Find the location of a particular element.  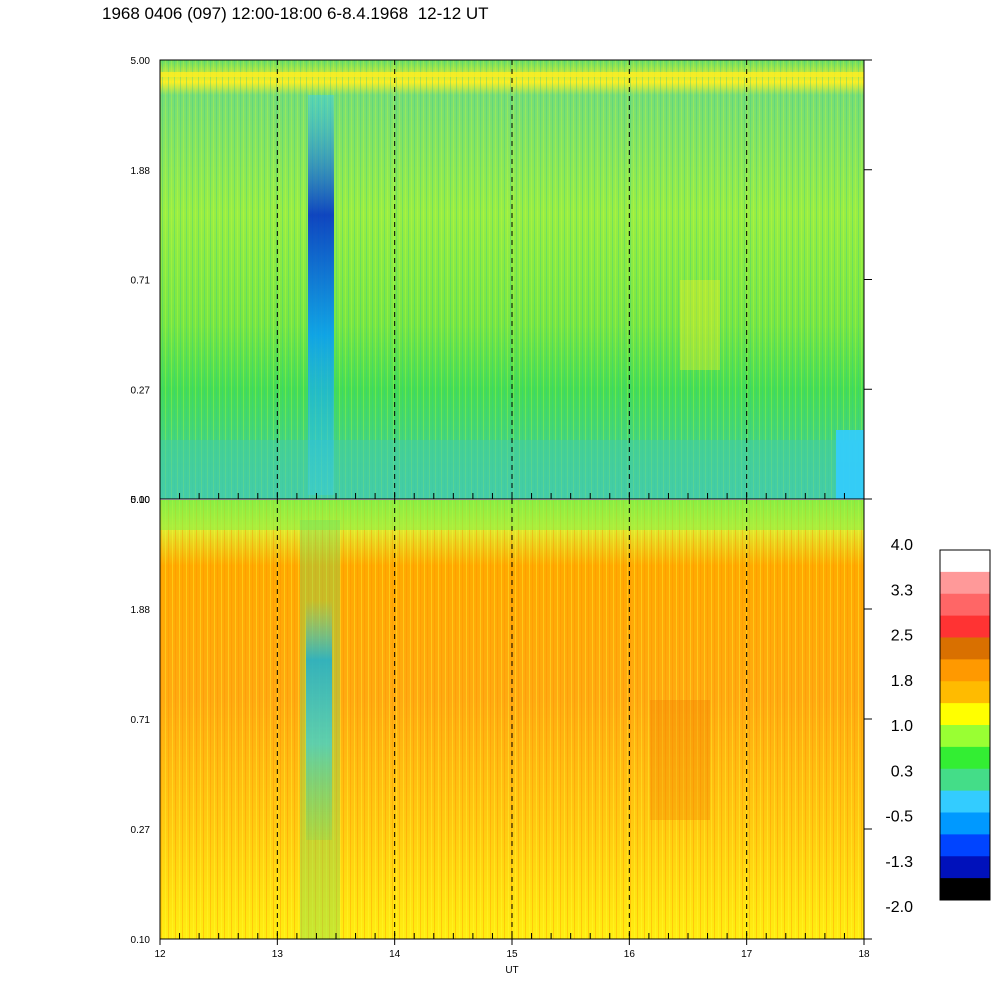

colorbar-label: 0.3 is located at coordinates (902, 771).